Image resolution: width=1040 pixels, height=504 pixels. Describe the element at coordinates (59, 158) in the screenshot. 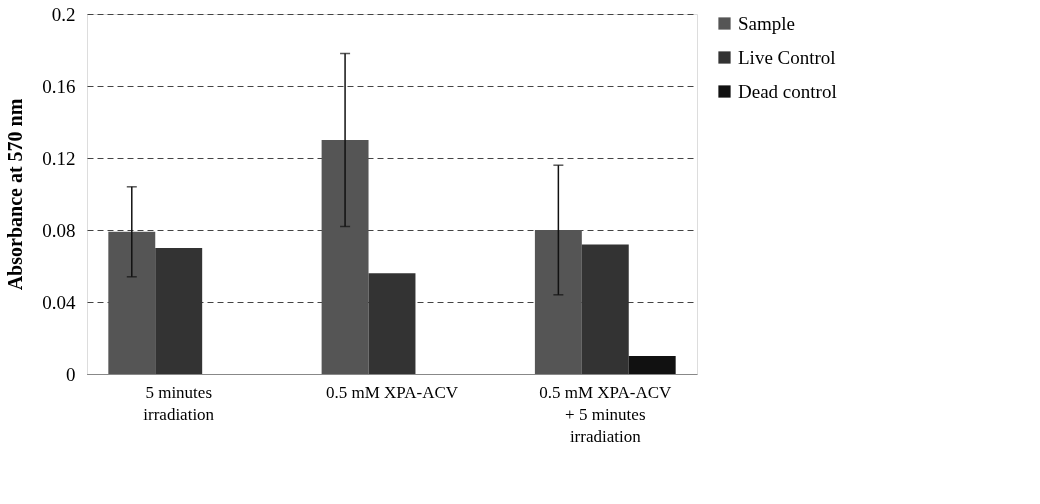

I see `y-tick-label: 0.12` at that location.